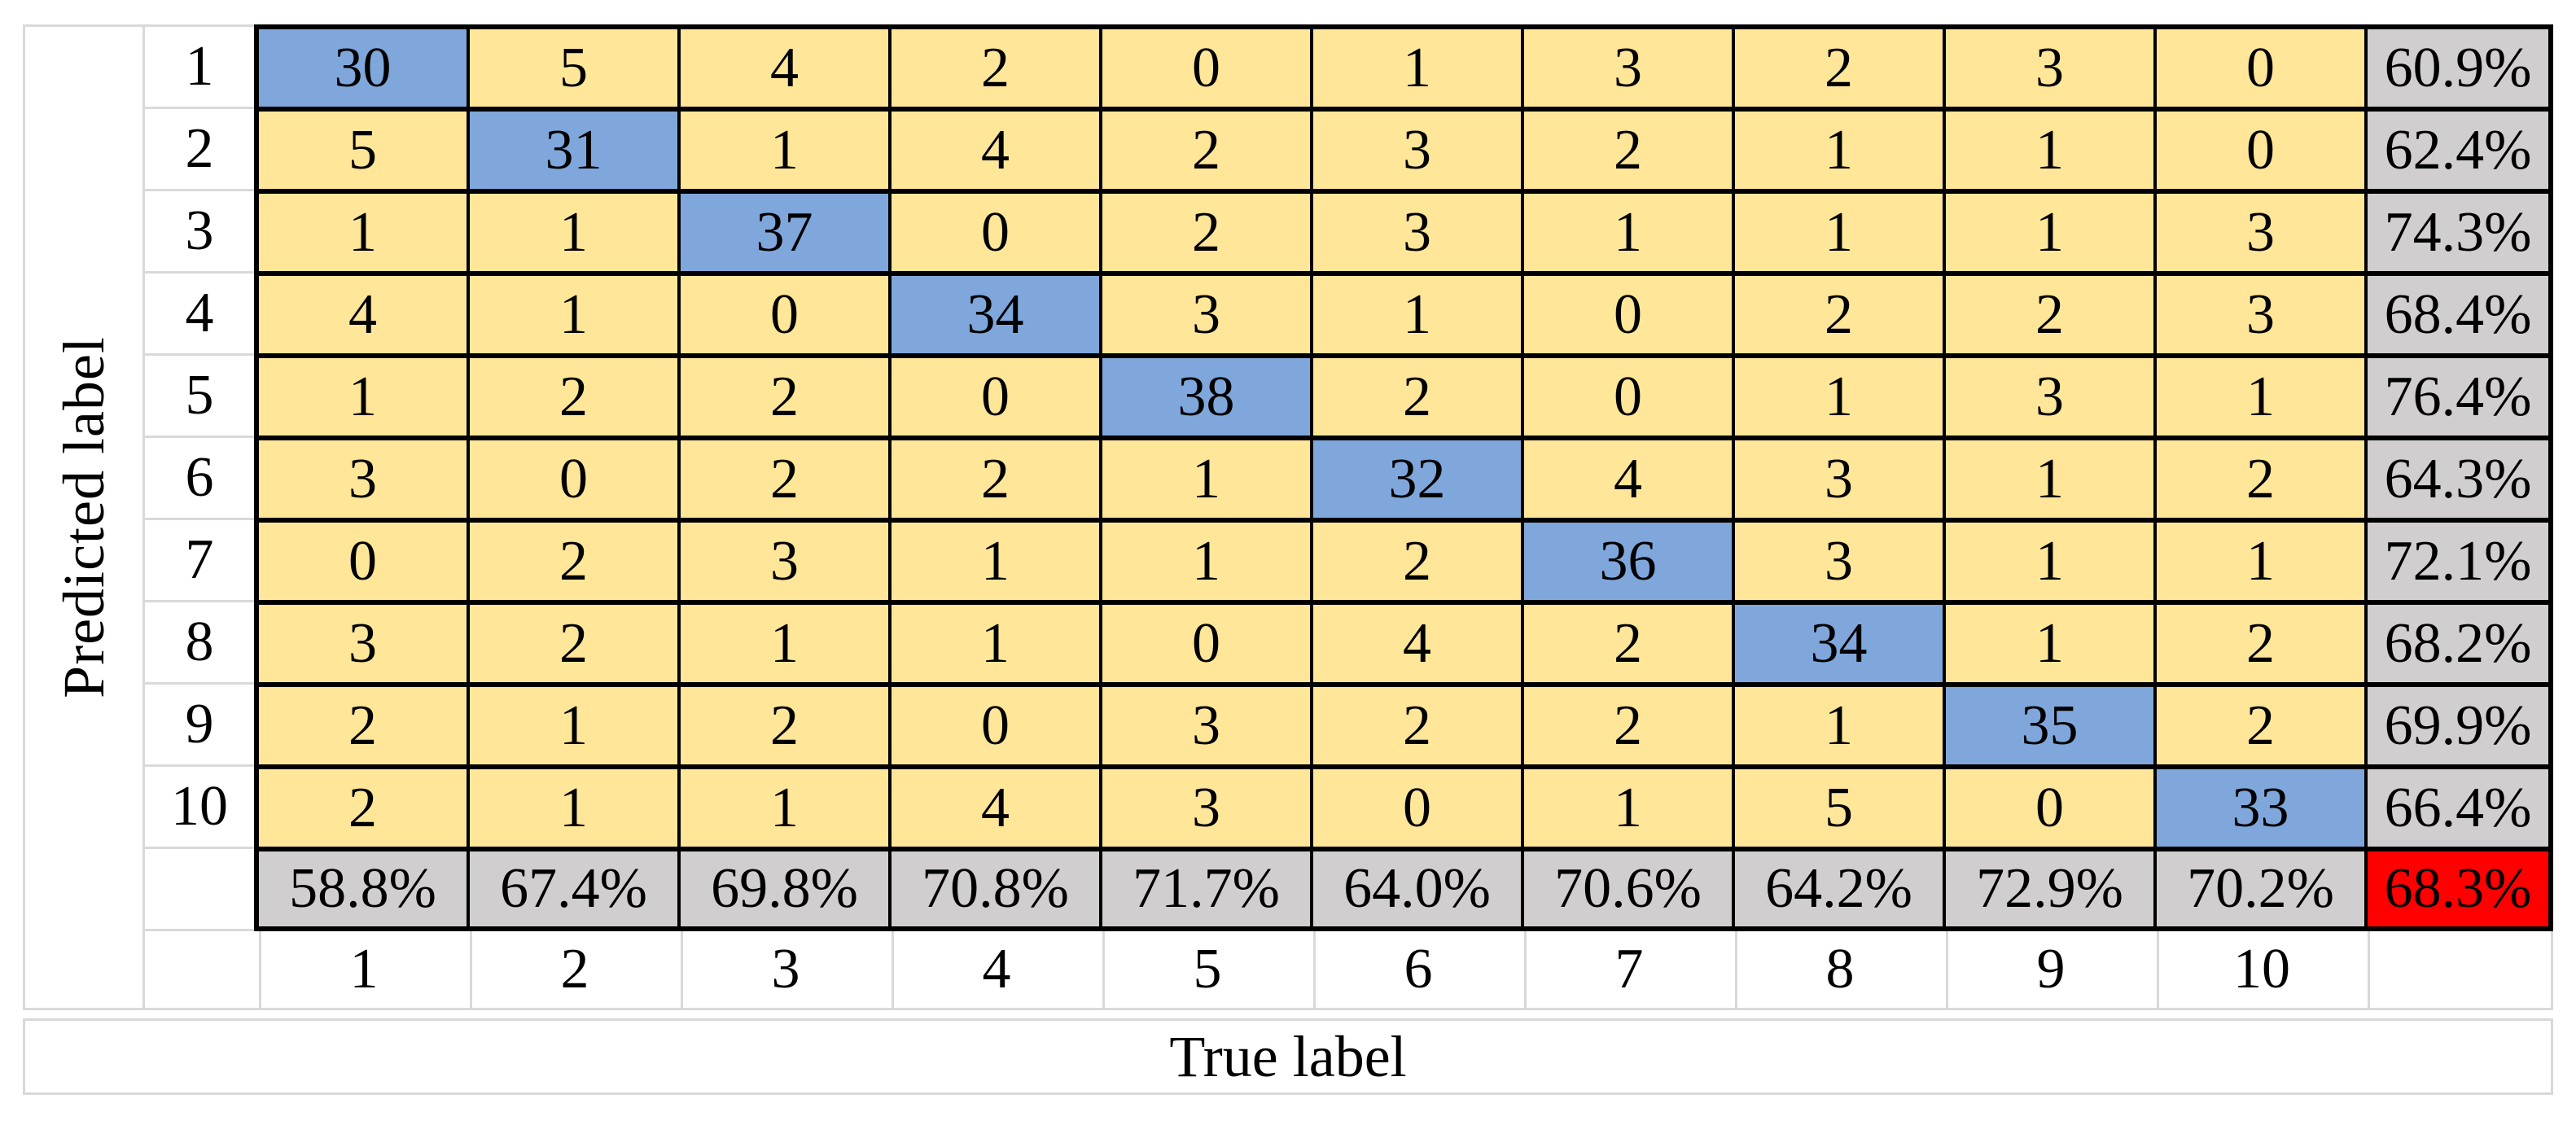 Image resolution: width=2576 pixels, height=1125 pixels. Describe the element at coordinates (1417, 479) in the screenshot. I see `diagonal-cell: 32` at that location.